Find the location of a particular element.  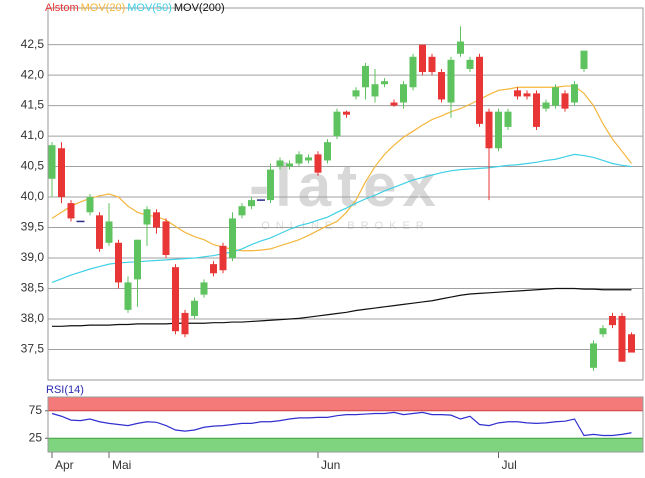

y-tick-label: 40,0 is located at coordinates (33, 196).